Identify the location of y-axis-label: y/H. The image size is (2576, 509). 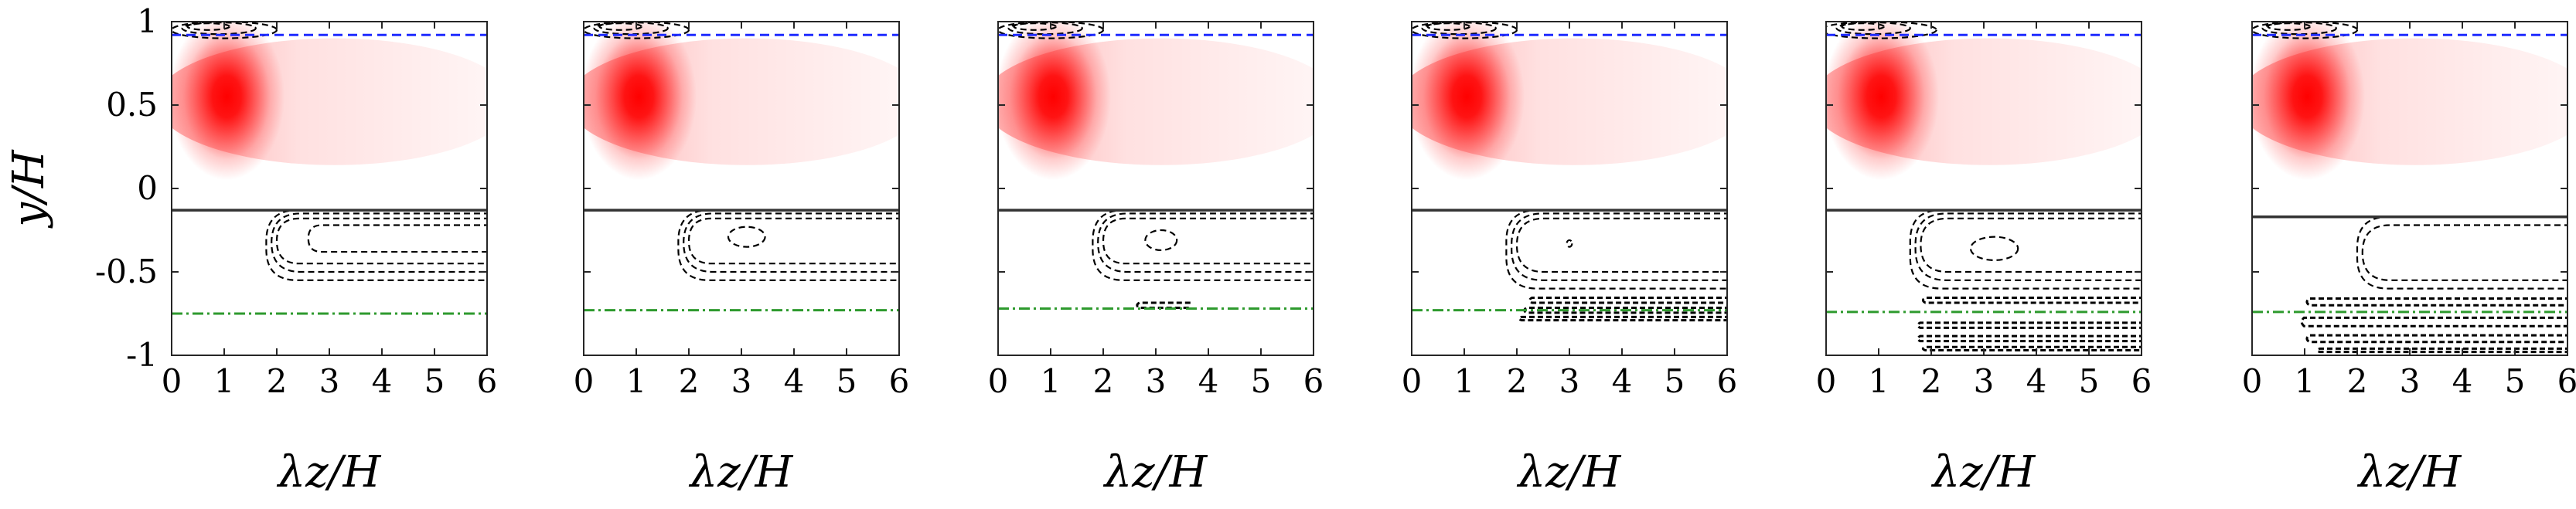
(29, 189).